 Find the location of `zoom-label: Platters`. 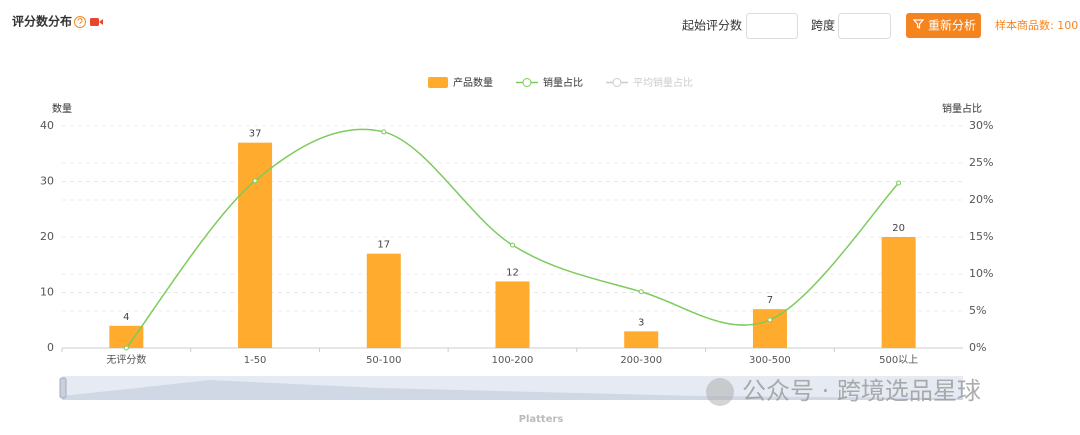

zoom-label: Platters is located at coordinates (541, 419).